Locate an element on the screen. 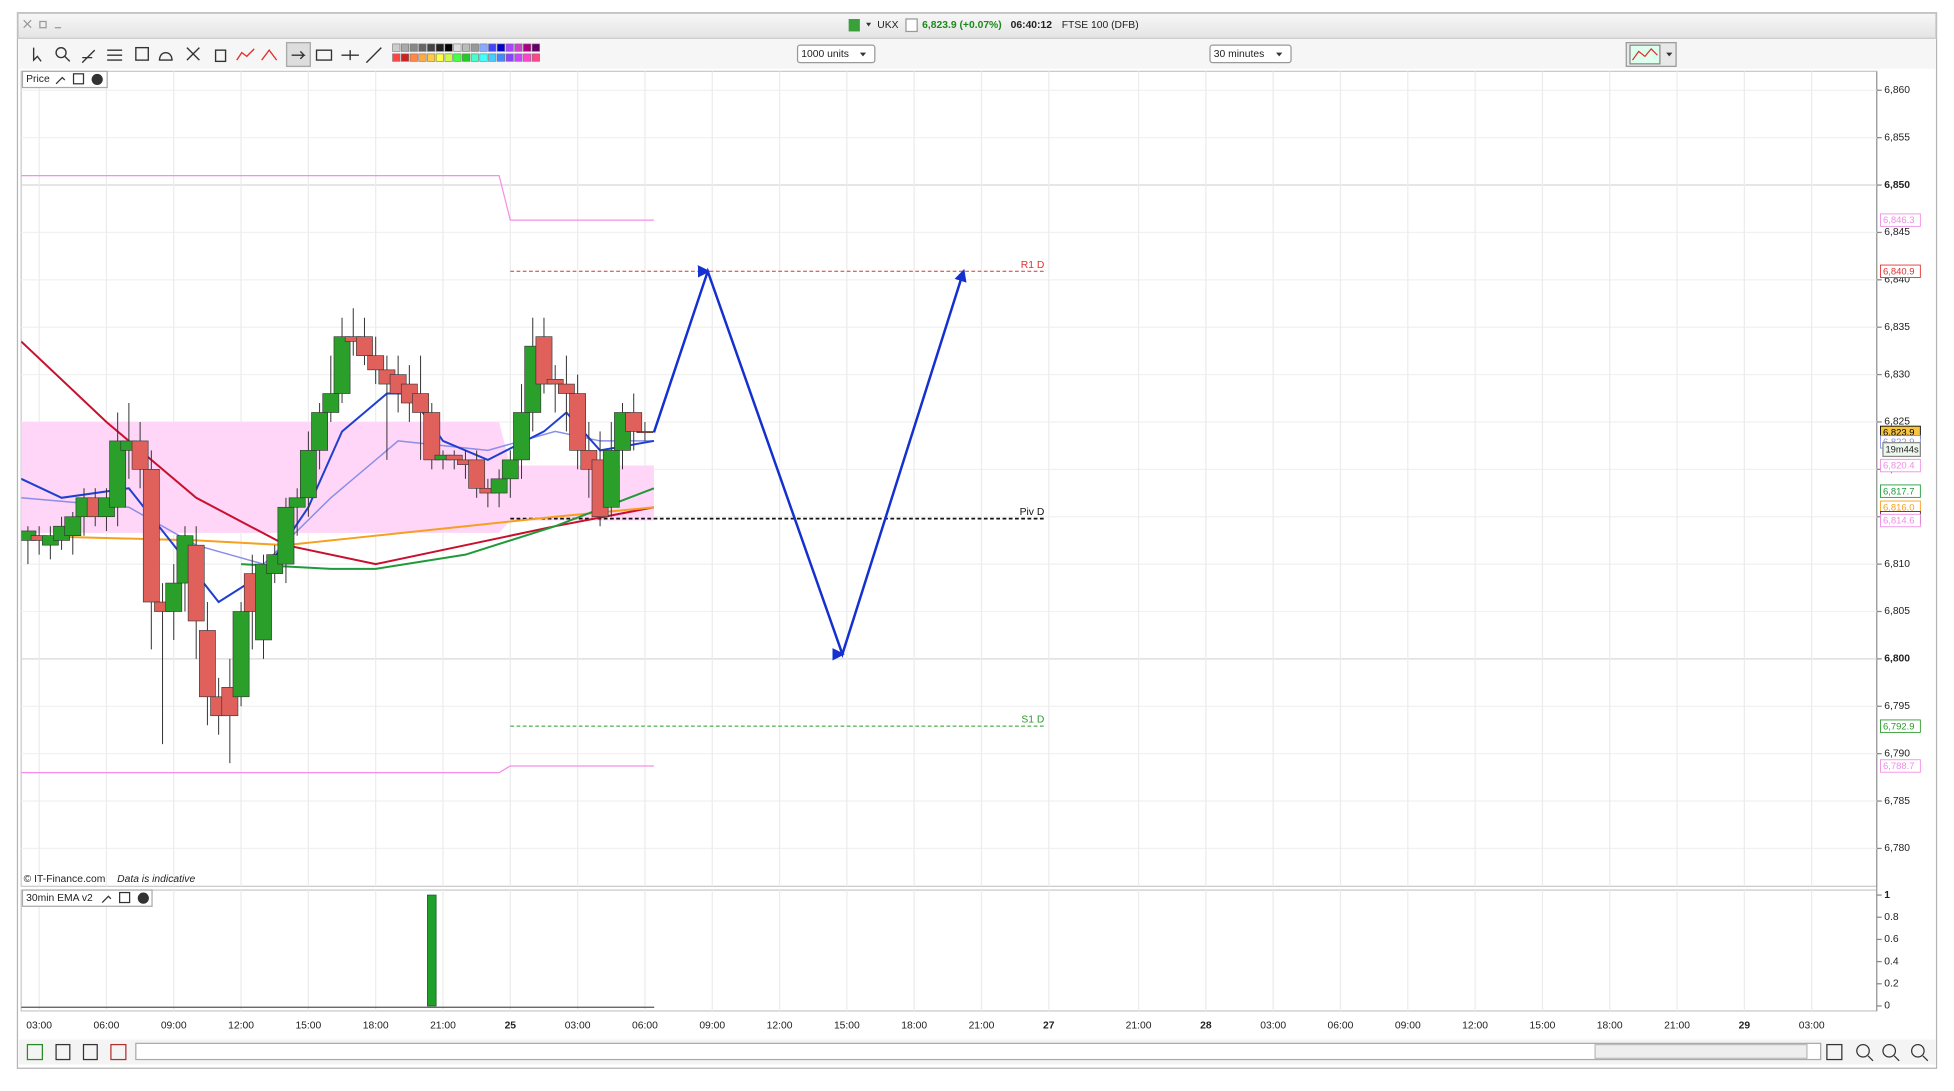 The height and width of the screenshot is (1091, 1954). info-icon is located at coordinates (911, 25).